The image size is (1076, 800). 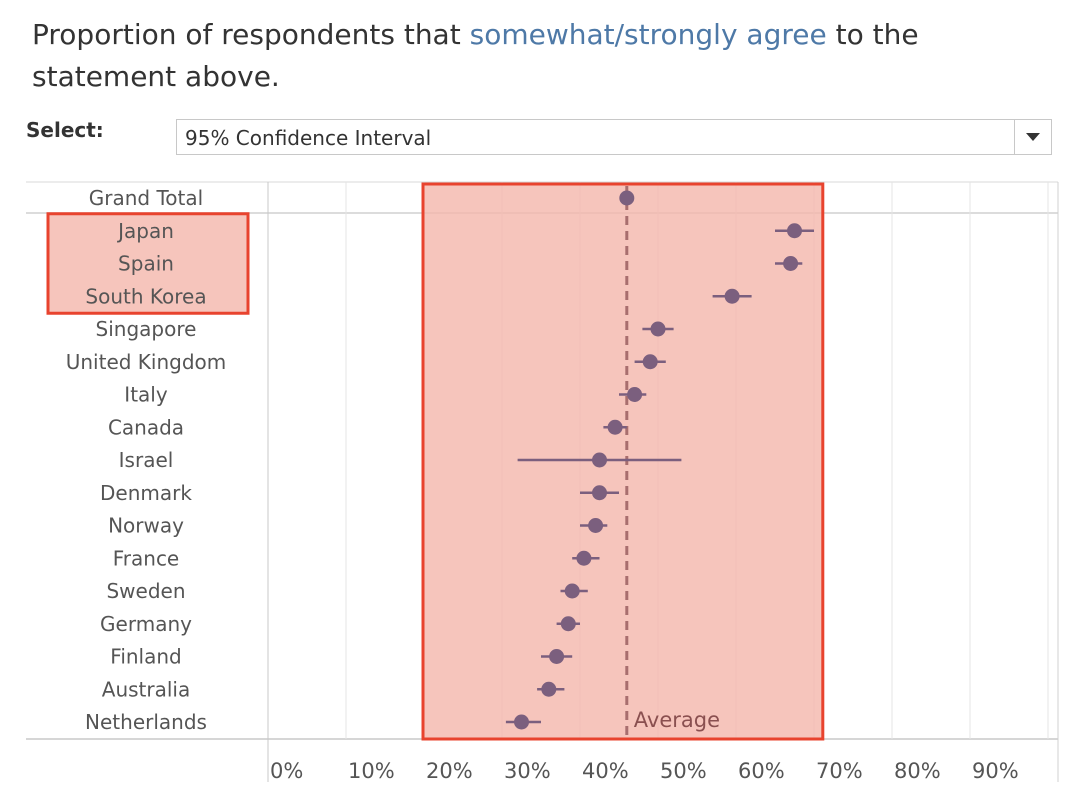 I want to click on title-text-post: to the statement above., so click(x=475, y=55).